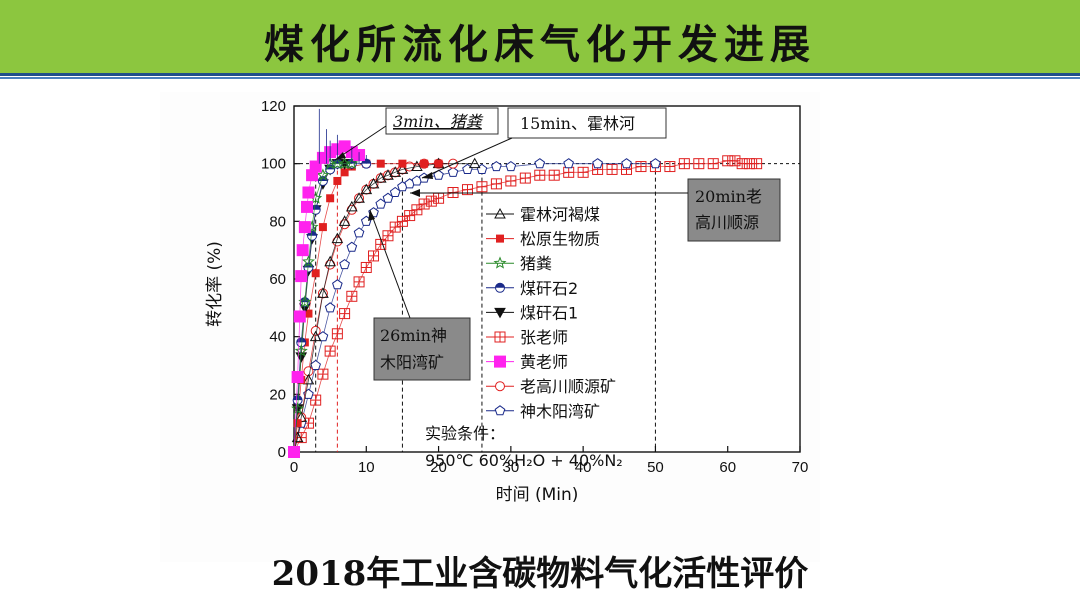  What do you see at coordinates (583, 467) in the screenshot?
I see `x-tick-label: 40` at bounding box center [583, 467].